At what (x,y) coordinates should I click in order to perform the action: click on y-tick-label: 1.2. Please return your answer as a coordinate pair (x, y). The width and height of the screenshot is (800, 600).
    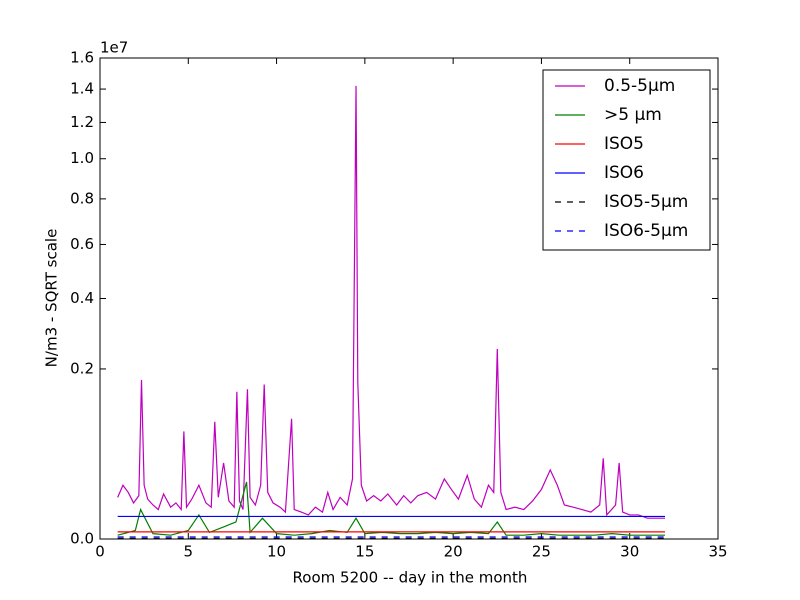
    Looking at the image, I should click on (82, 122).